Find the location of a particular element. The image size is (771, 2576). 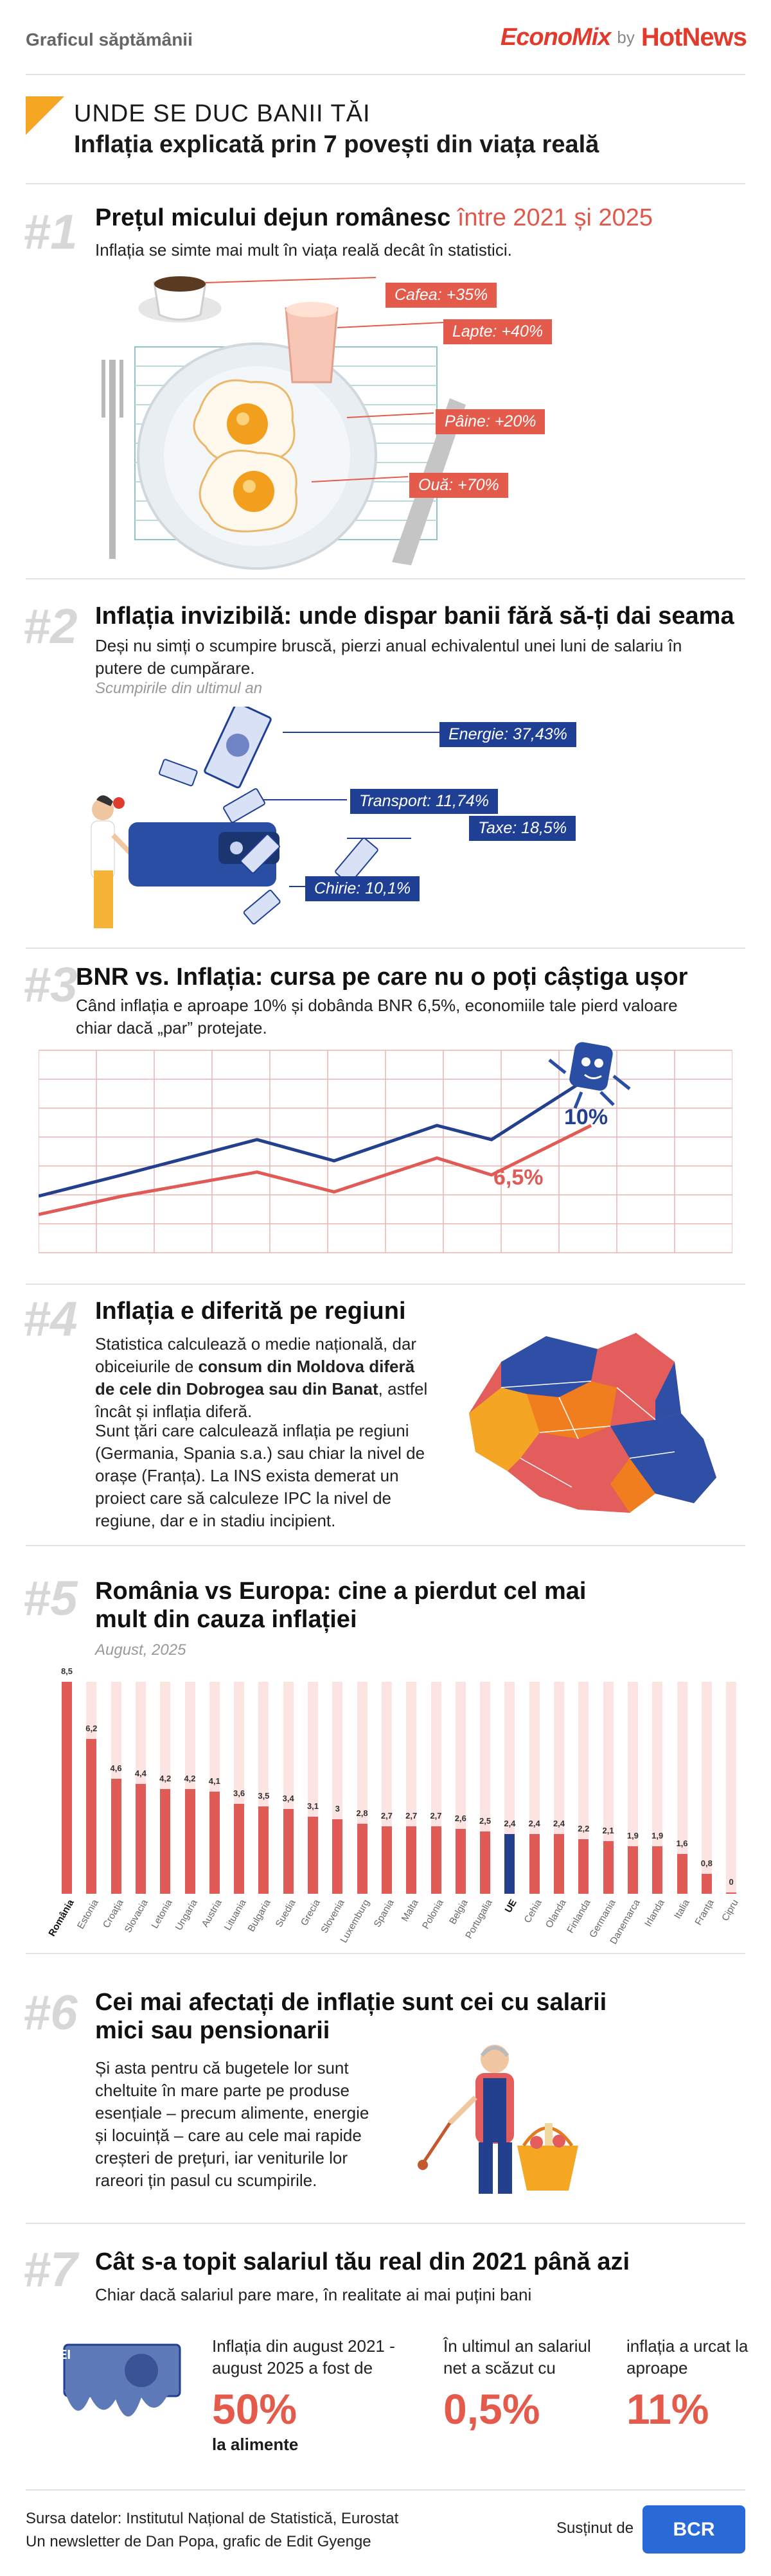

section-number-3: #3 is located at coordinates (50, 985).